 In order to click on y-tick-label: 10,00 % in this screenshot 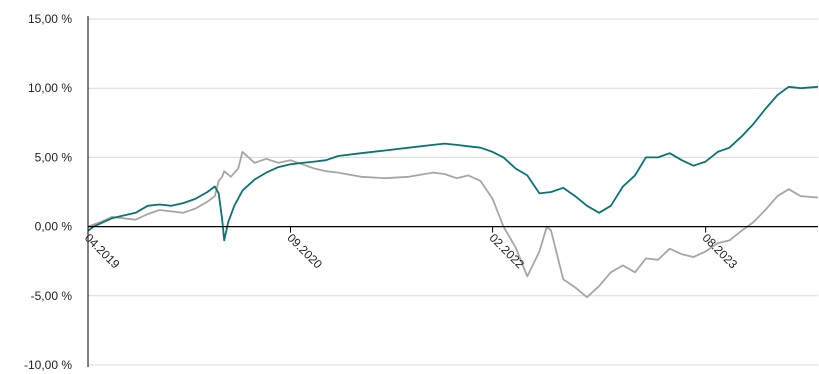, I will do `click(50, 88)`.